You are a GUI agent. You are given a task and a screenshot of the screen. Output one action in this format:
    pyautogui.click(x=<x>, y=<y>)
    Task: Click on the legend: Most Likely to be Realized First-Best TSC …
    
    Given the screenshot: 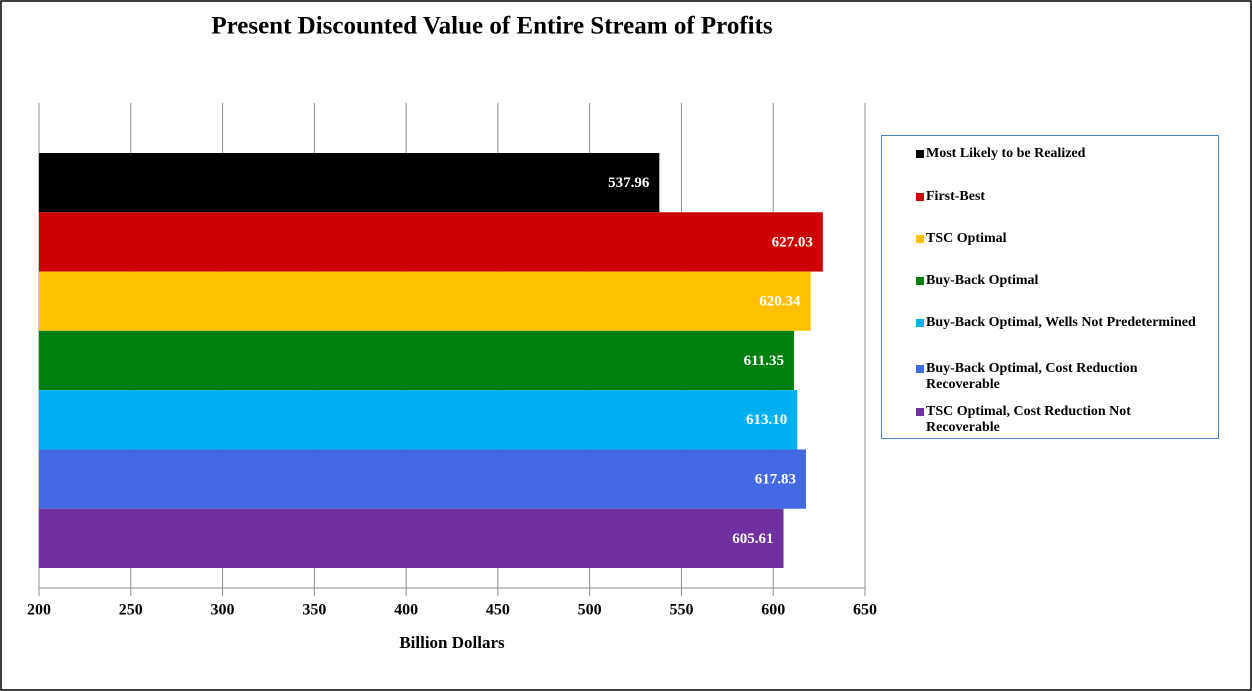 What is the action you would take?
    pyautogui.click(x=1050, y=287)
    